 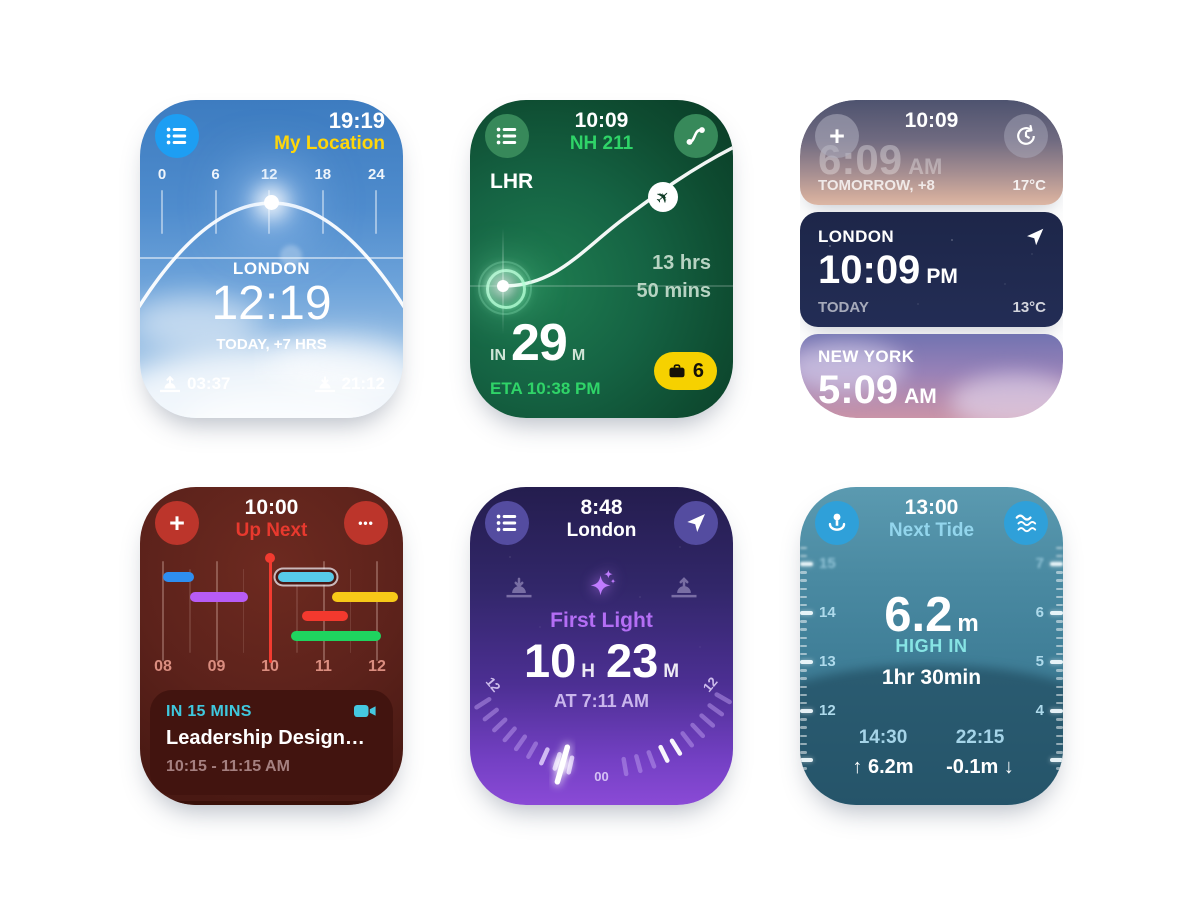 I want to click on event-countdown: IN 15 MINS, so click(x=209, y=711).